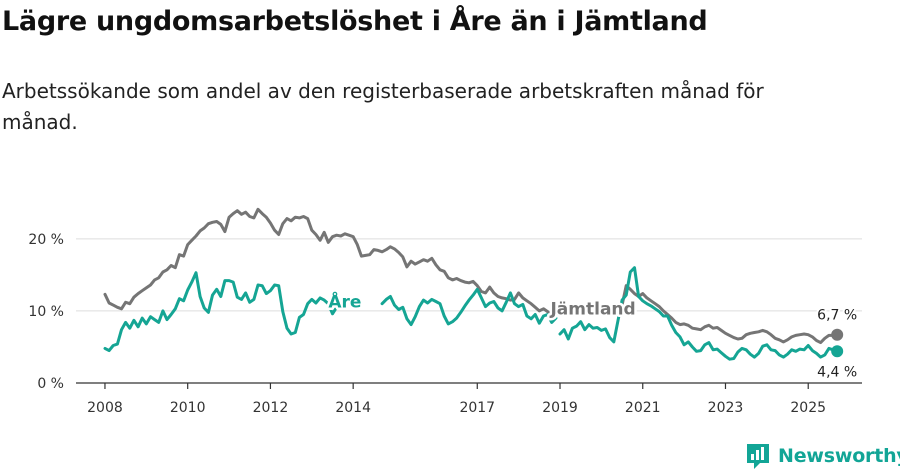 Image resolution: width=900 pixels, height=474 pixels. Describe the element at coordinates (560, 408) in the screenshot. I see `x-tick-label: 2019` at that location.